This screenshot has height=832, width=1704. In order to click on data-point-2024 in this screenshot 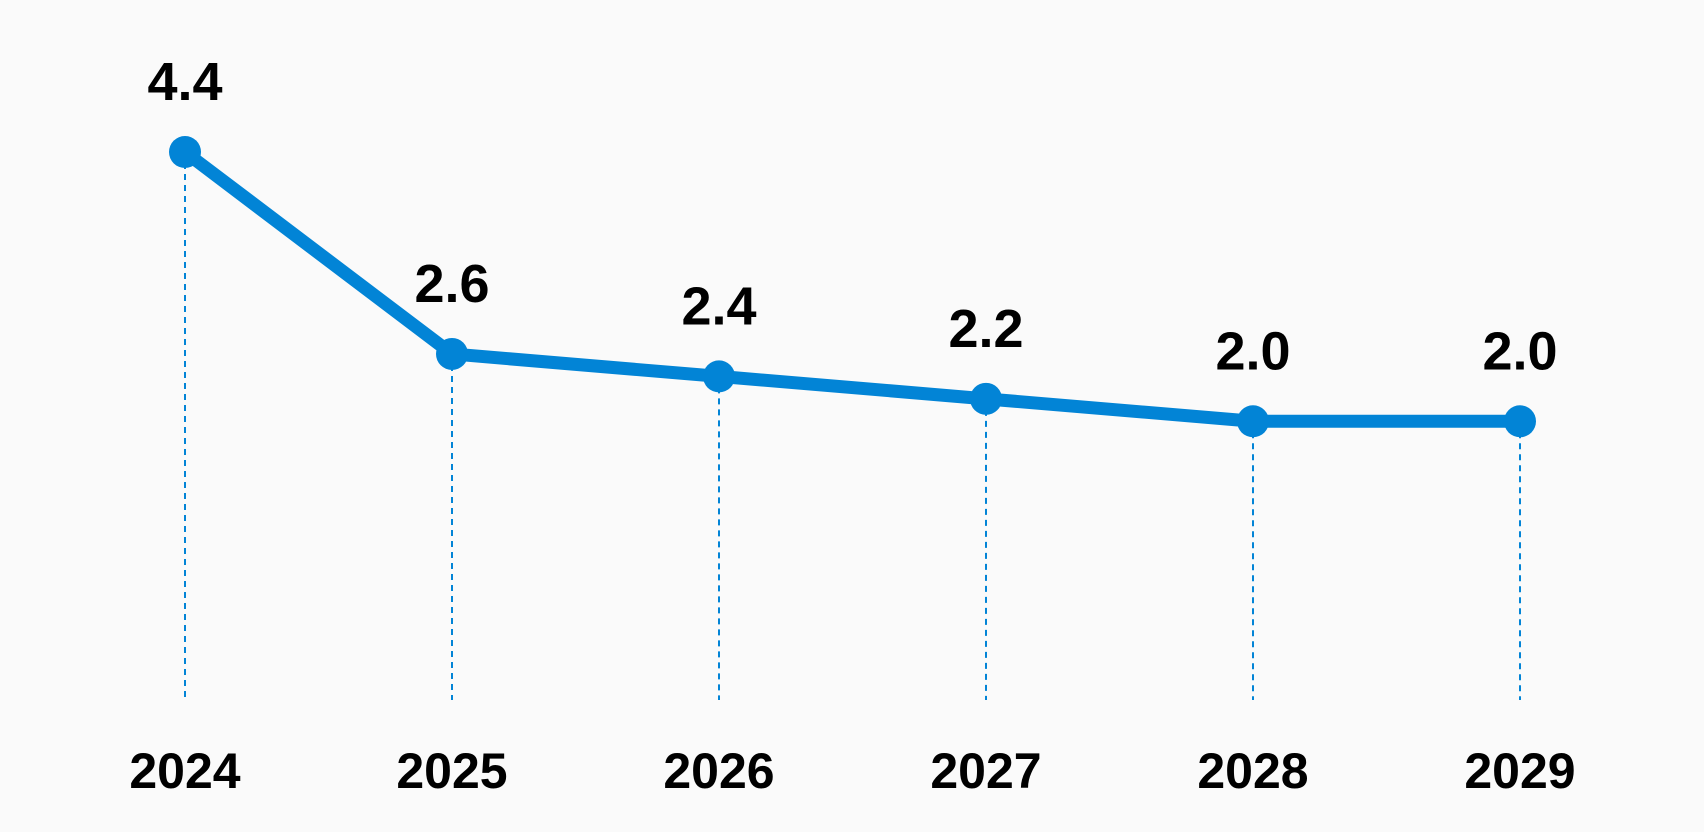, I will do `click(185, 152)`.